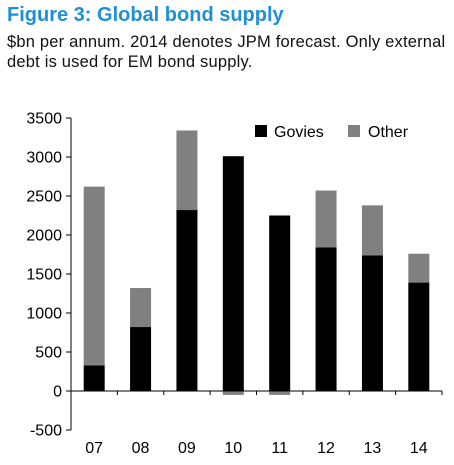 The image size is (454, 465). Describe the element at coordinates (141, 448) in the screenshot. I see `x-tick-label: 08` at that location.